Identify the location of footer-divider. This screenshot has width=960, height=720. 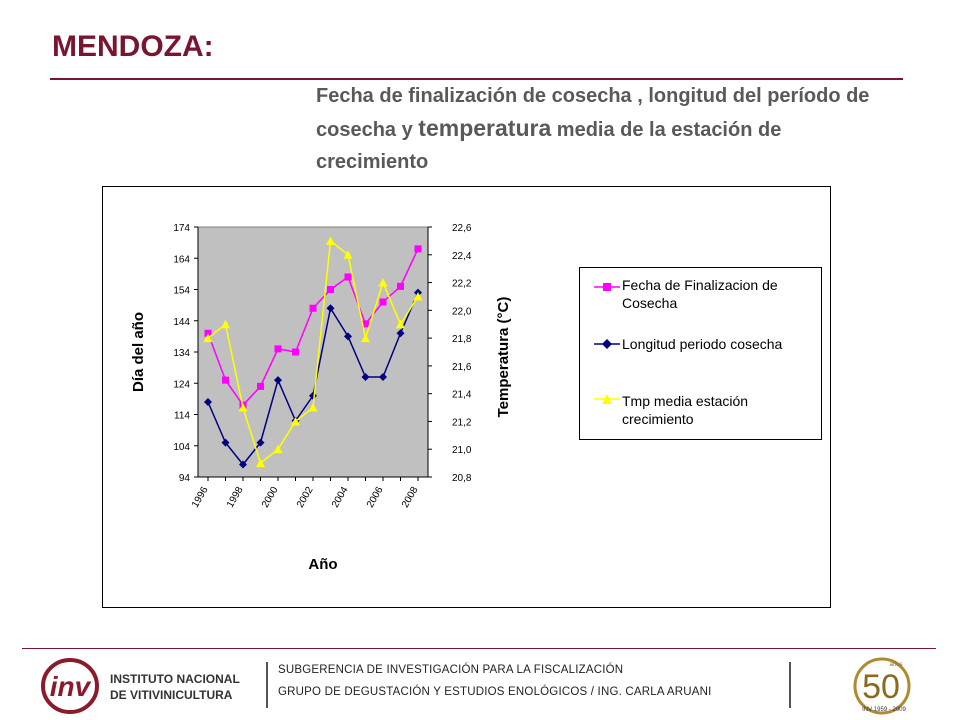
(479, 648).